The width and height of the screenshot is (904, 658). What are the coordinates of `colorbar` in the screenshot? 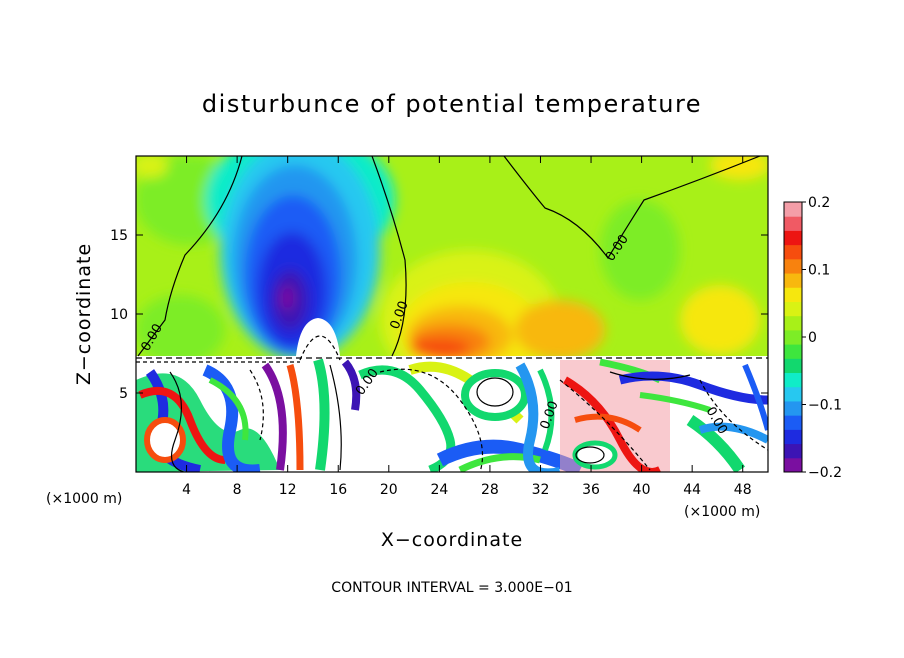 It's located at (793, 337).